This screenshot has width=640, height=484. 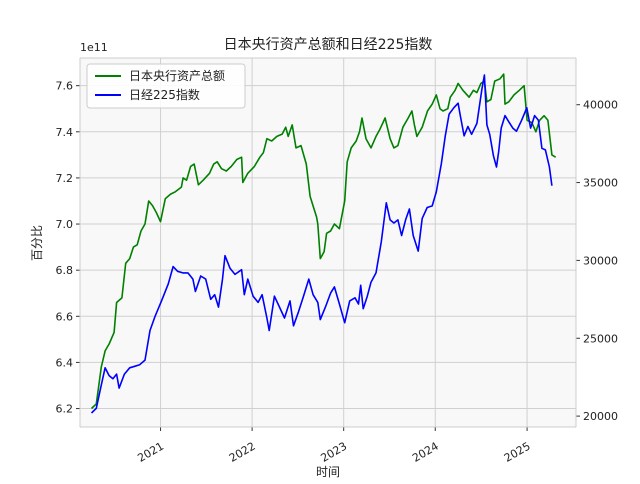 I want to click on y-axis-label-left: 百分比, so click(x=37, y=243).